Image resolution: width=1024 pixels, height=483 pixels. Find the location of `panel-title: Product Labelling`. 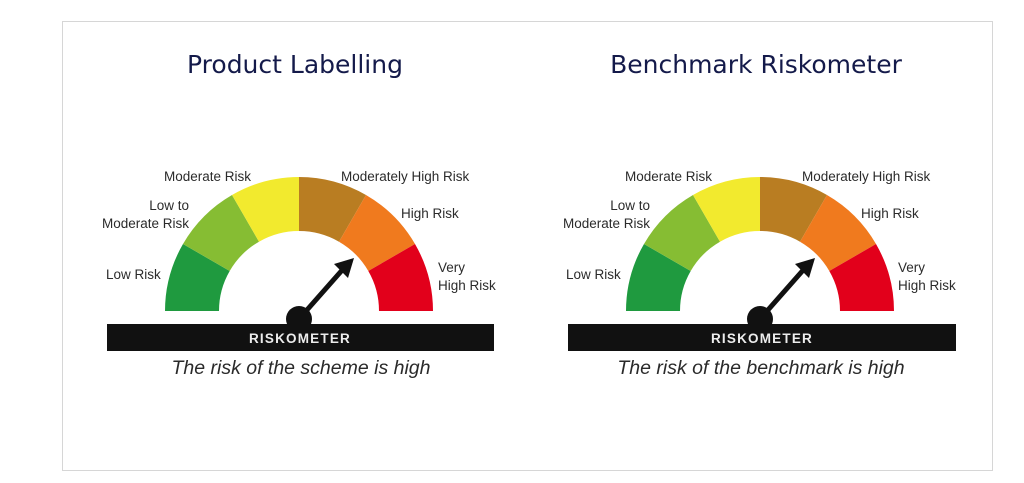

panel-title: Product Labelling is located at coordinates (295, 64).